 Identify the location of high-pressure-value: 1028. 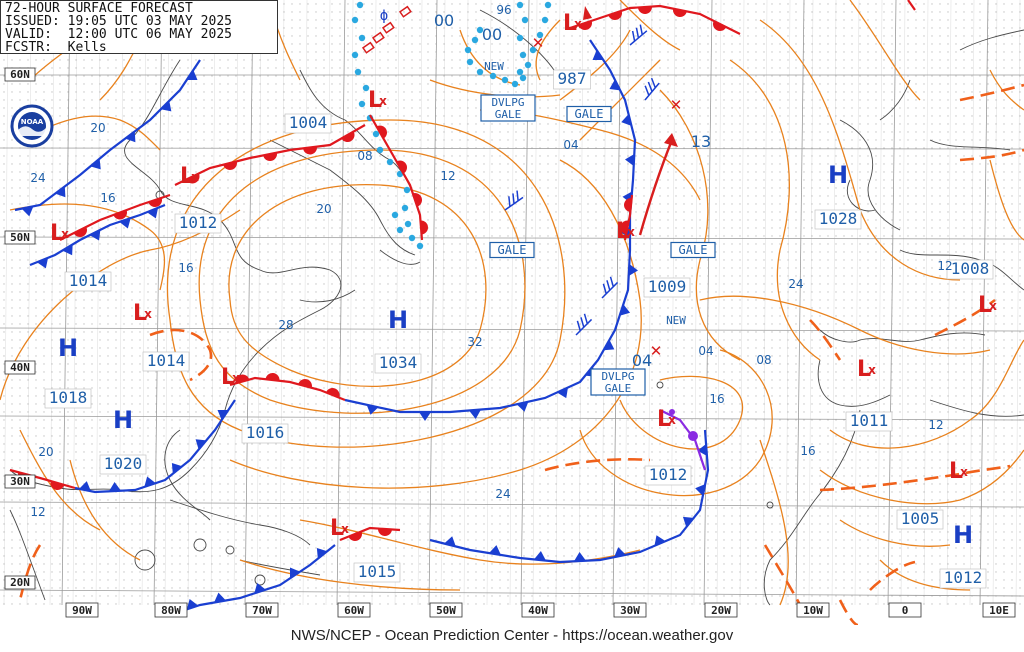
(838, 218).